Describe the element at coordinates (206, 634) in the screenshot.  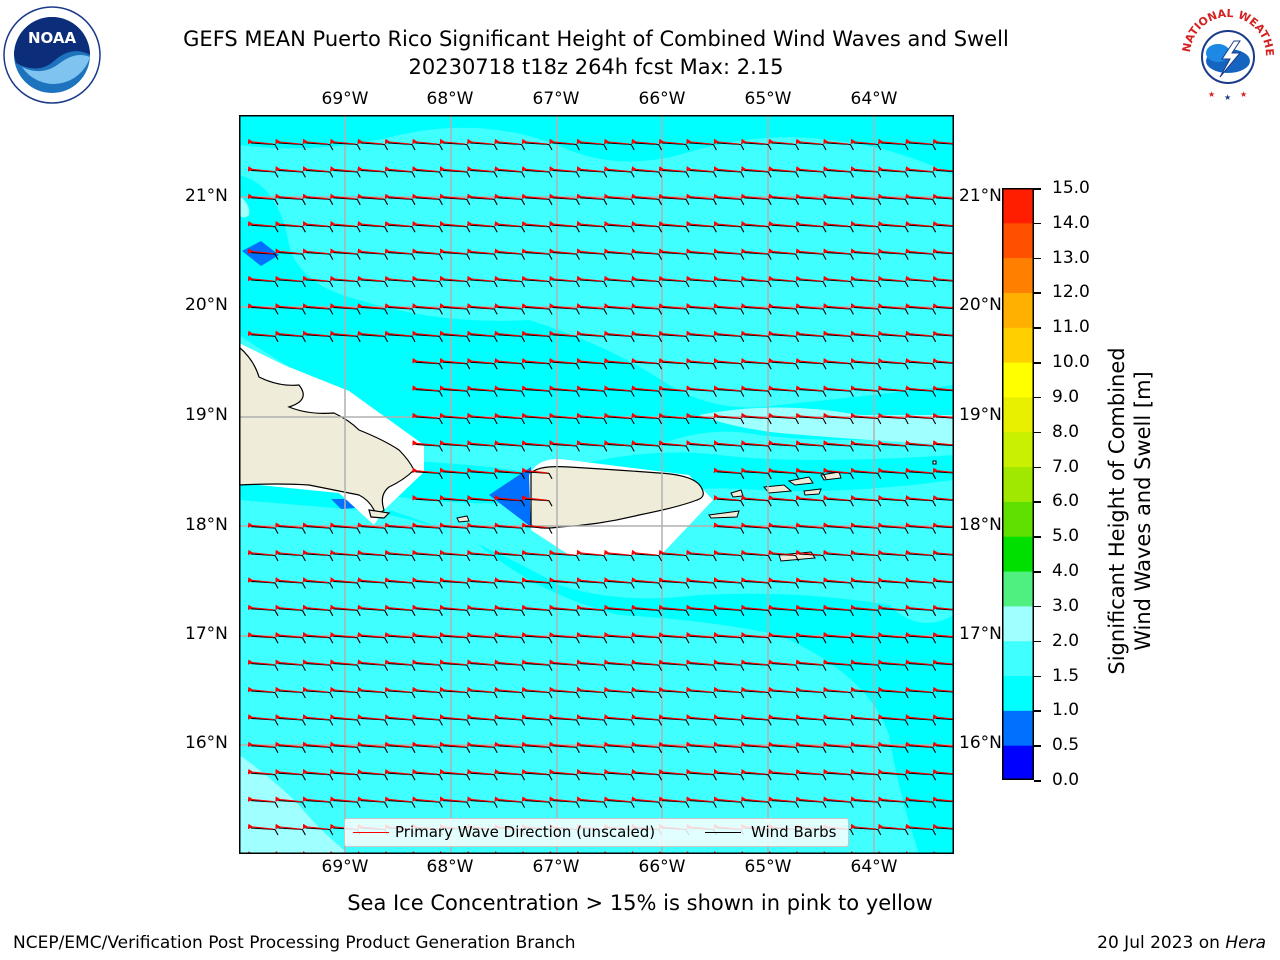
I see `lat-label-left: 17°N` at that location.